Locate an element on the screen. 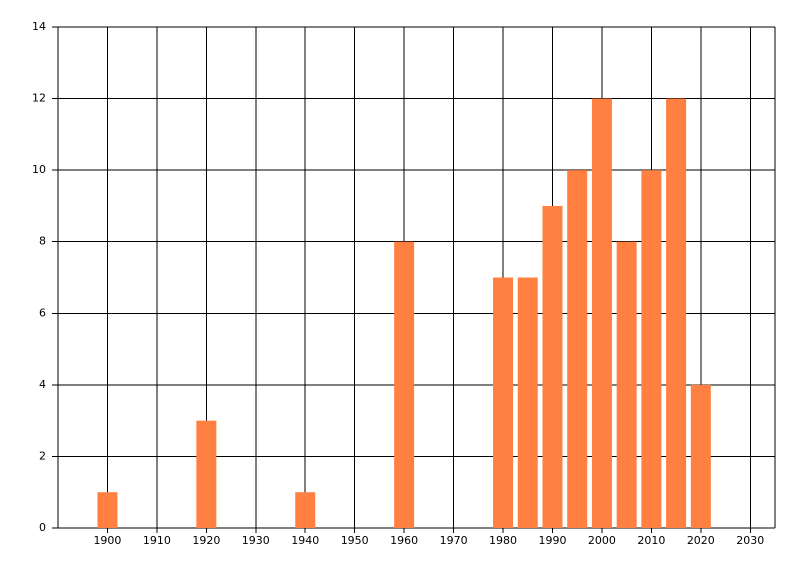 The image size is (800, 576). x-tick-label: 1910 is located at coordinates (157, 540).